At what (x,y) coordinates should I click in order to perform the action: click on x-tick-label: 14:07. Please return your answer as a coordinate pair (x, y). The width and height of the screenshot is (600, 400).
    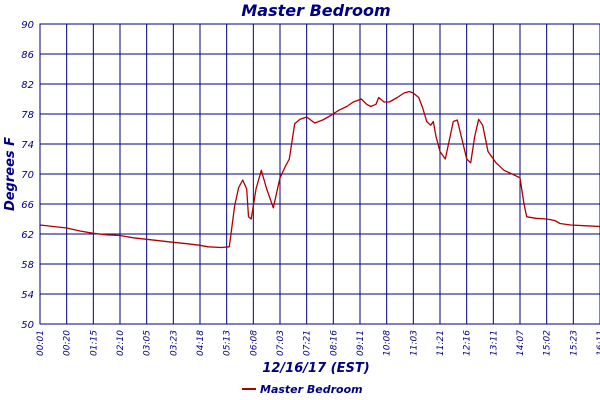
    Looking at the image, I should click on (521, 343).